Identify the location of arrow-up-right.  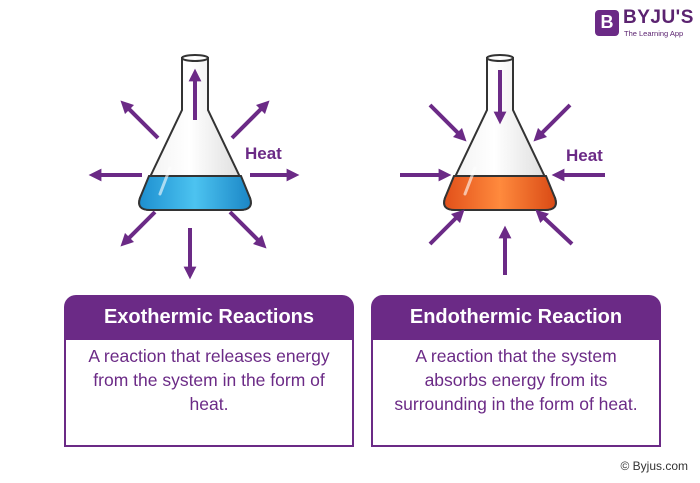
(250, 120).